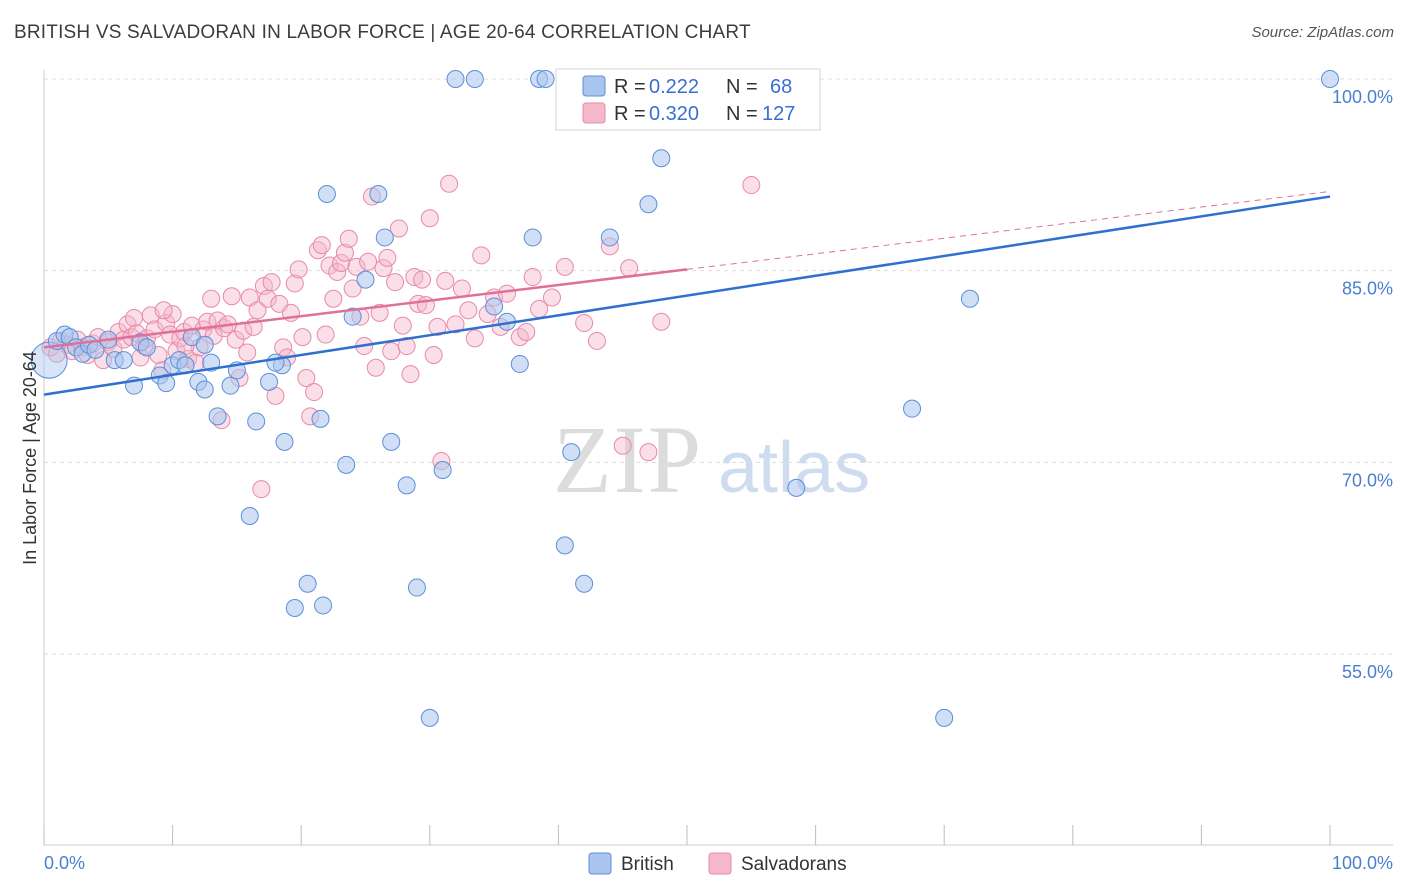  I want to click on chart-source: Source: ZipAtlas.com, so click(1322, 32).